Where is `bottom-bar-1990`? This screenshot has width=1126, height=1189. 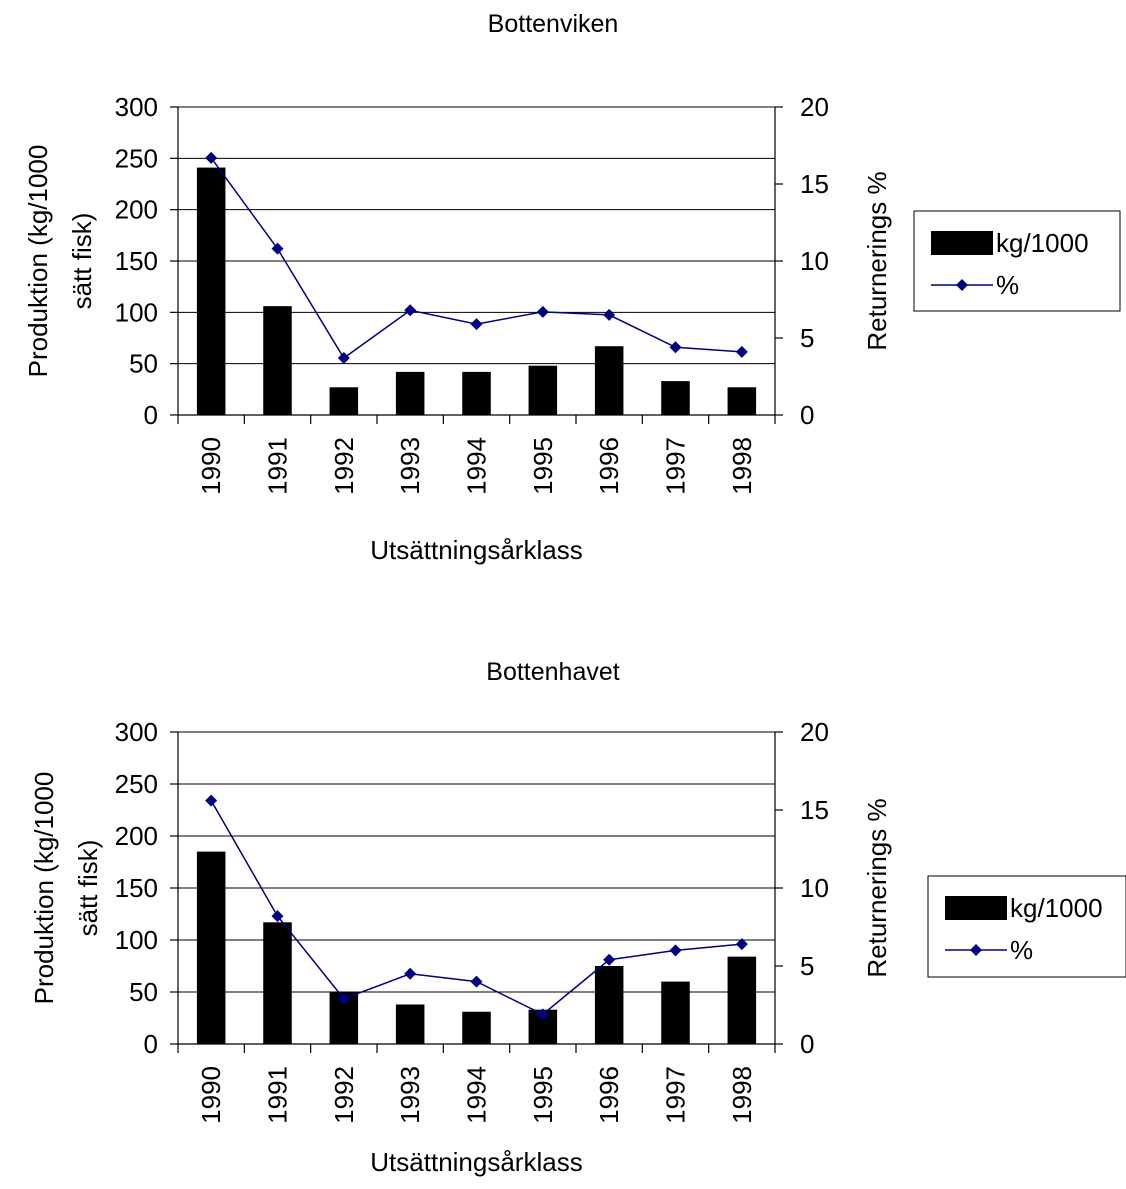
bottom-bar-1990 is located at coordinates (211, 947).